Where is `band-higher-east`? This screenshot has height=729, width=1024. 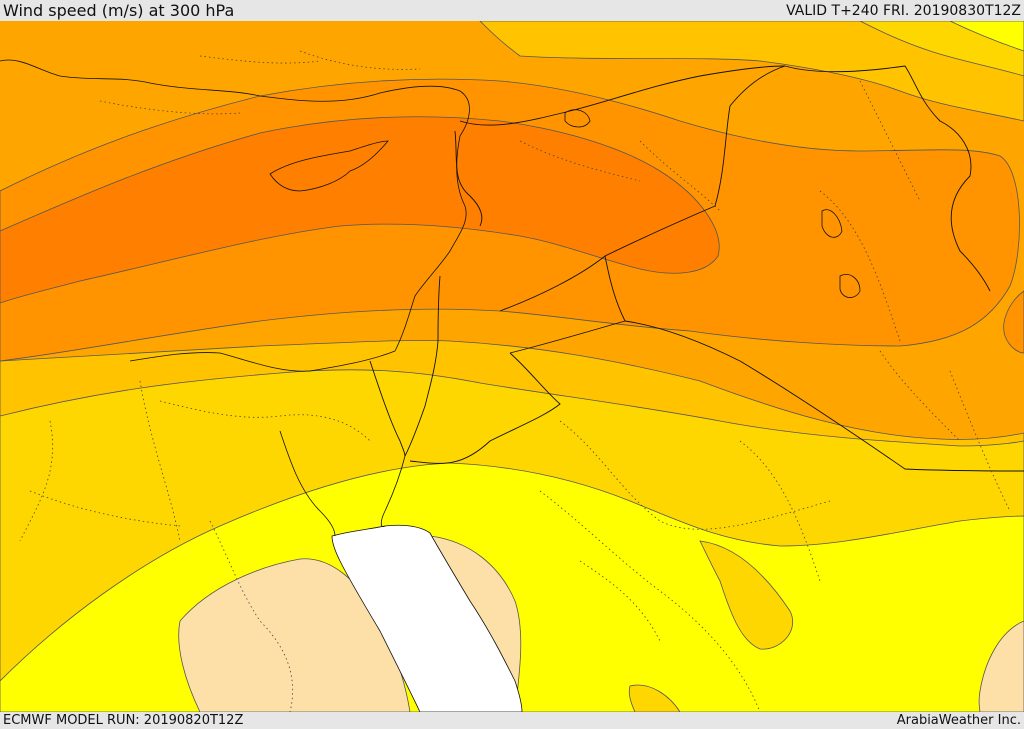
band-higher-east is located at coordinates (1013, 322).